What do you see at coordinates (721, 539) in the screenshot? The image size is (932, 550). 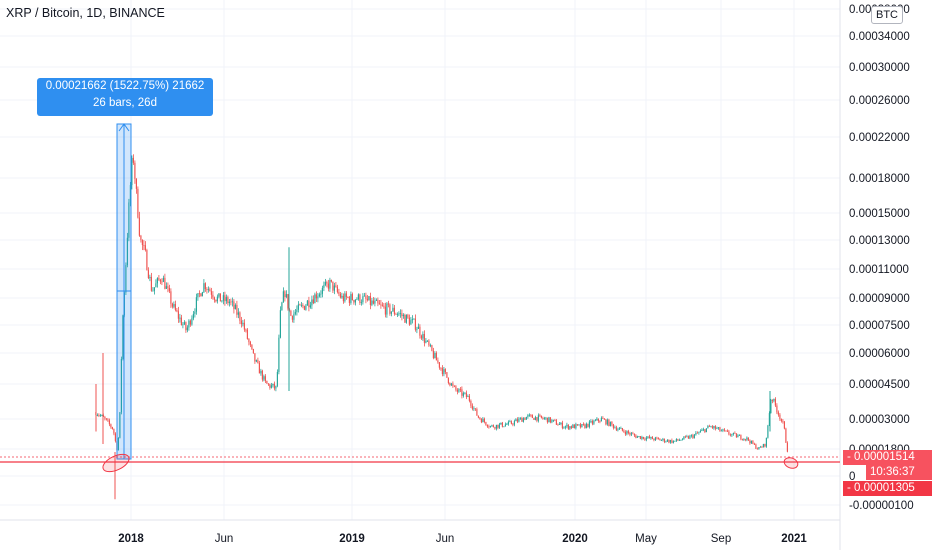 I see `x-tick-label: Sep` at bounding box center [721, 539].